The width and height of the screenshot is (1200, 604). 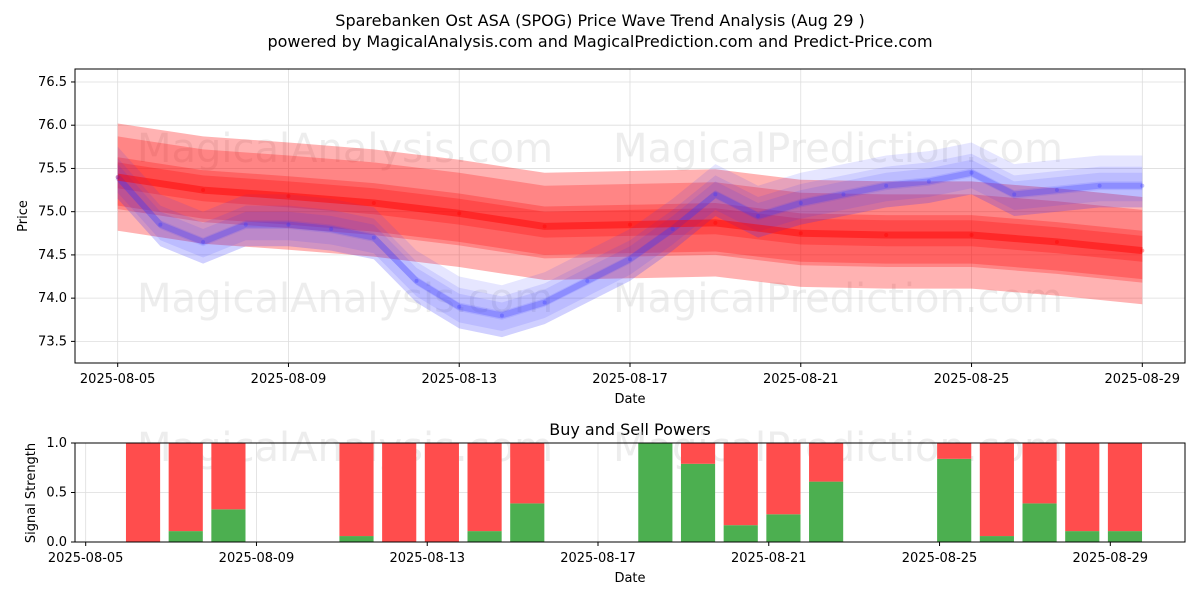 I want to click on price-x-tick-label: 2025-08-25, so click(x=972, y=379).